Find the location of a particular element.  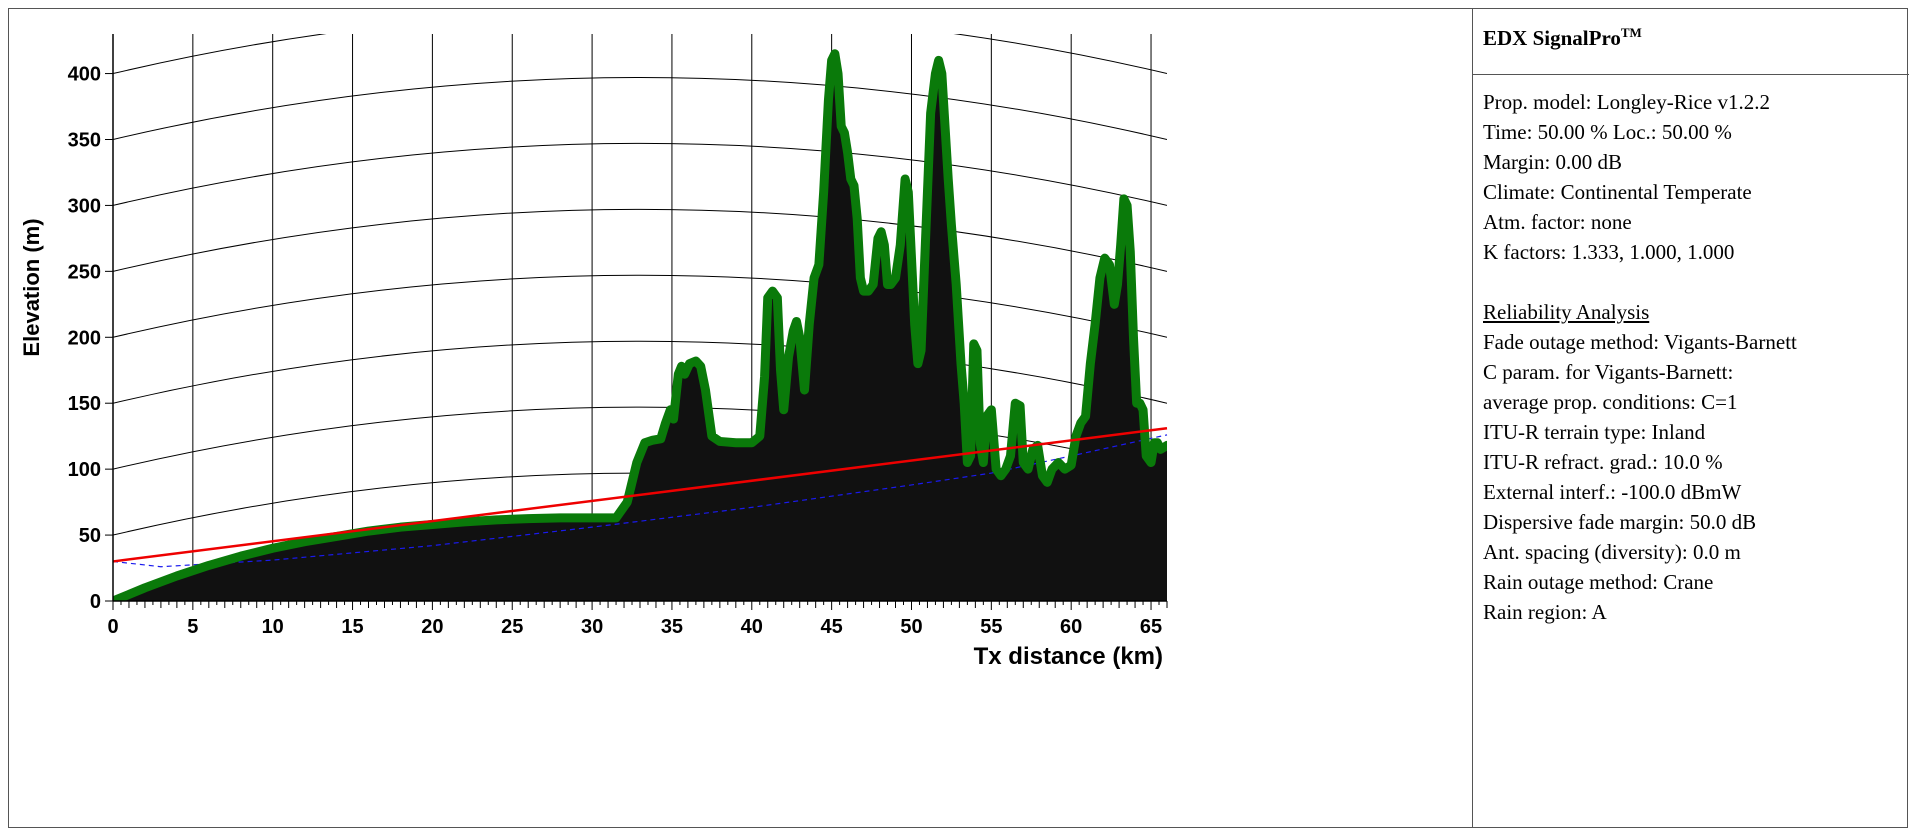

product-name: EDX SignalPro is located at coordinates (1552, 38).